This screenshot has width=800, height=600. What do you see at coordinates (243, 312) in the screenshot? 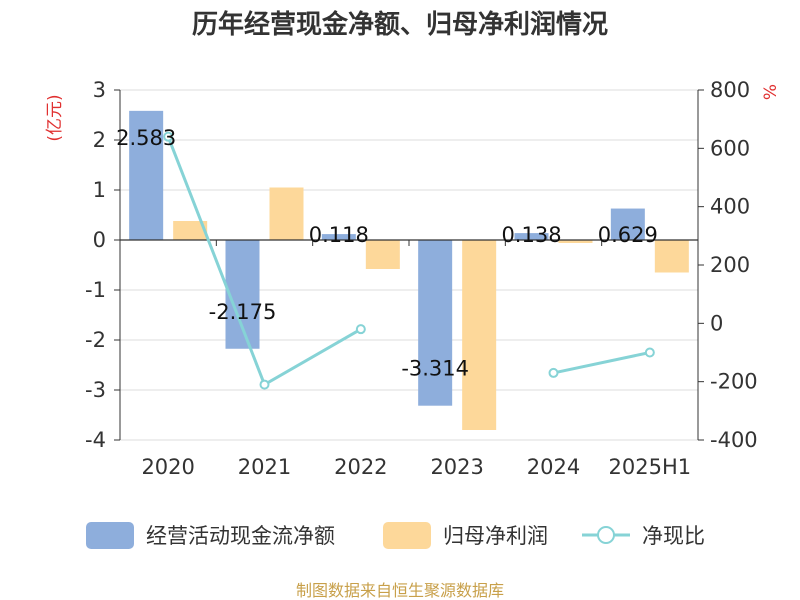
I see `data-label-cashflow: -2.175` at bounding box center [243, 312].